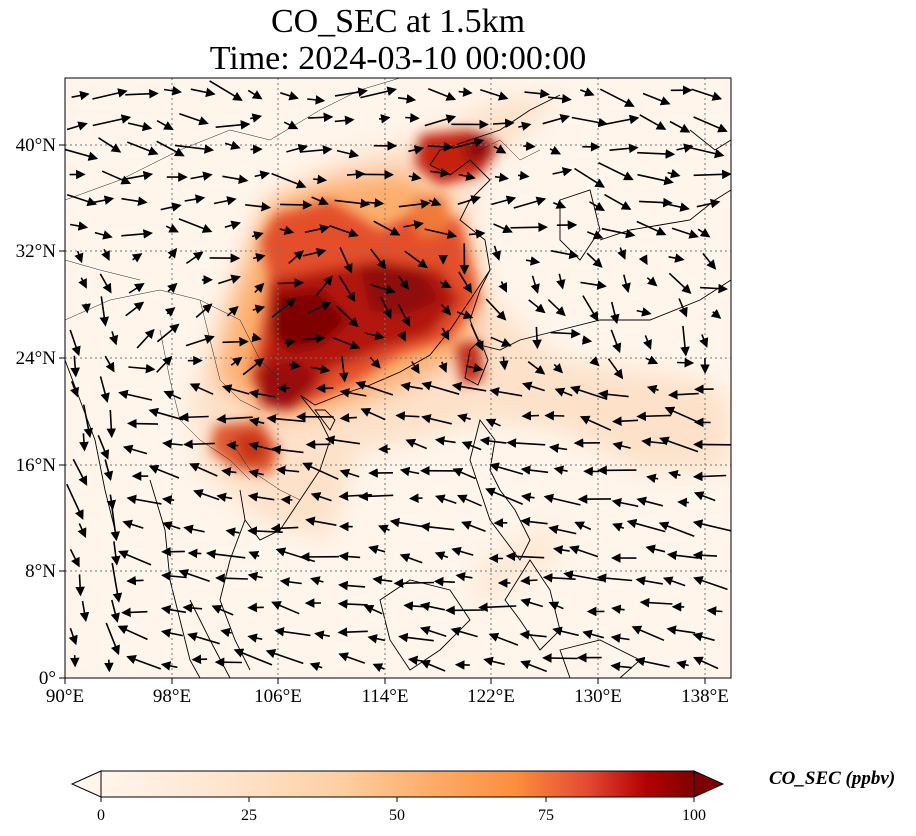  What do you see at coordinates (598, 696) in the screenshot?
I see `lon-tick-label: 130°E` at bounding box center [598, 696].